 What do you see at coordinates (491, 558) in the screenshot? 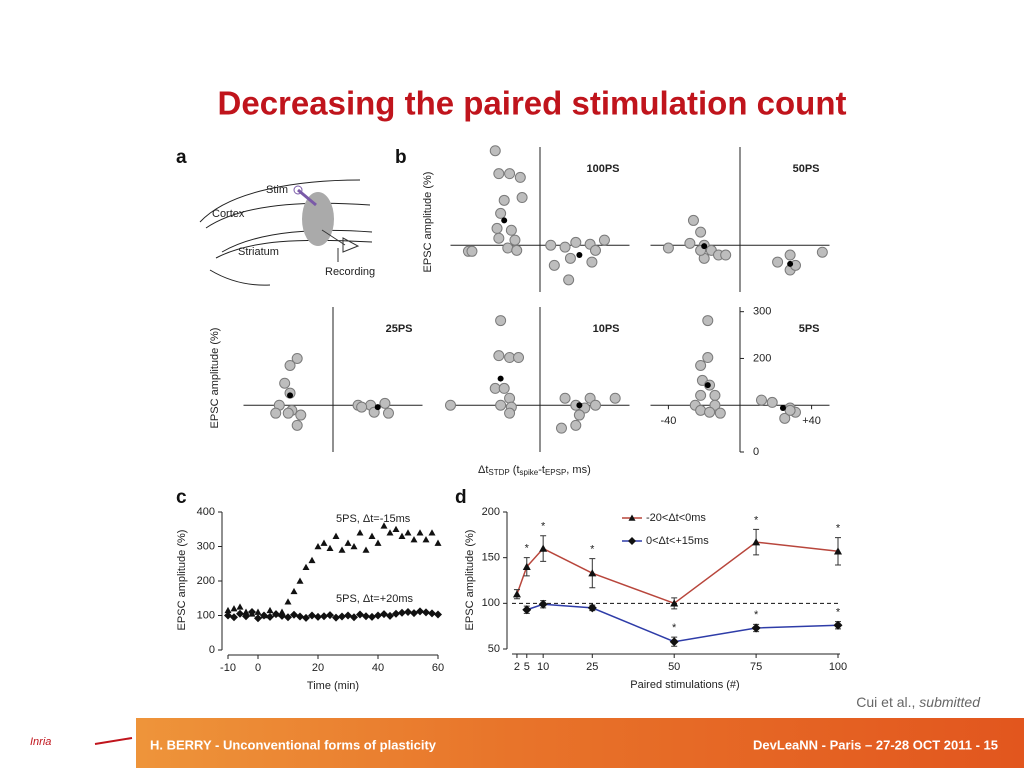
I see `y-tick-label: 150` at bounding box center [491, 558].